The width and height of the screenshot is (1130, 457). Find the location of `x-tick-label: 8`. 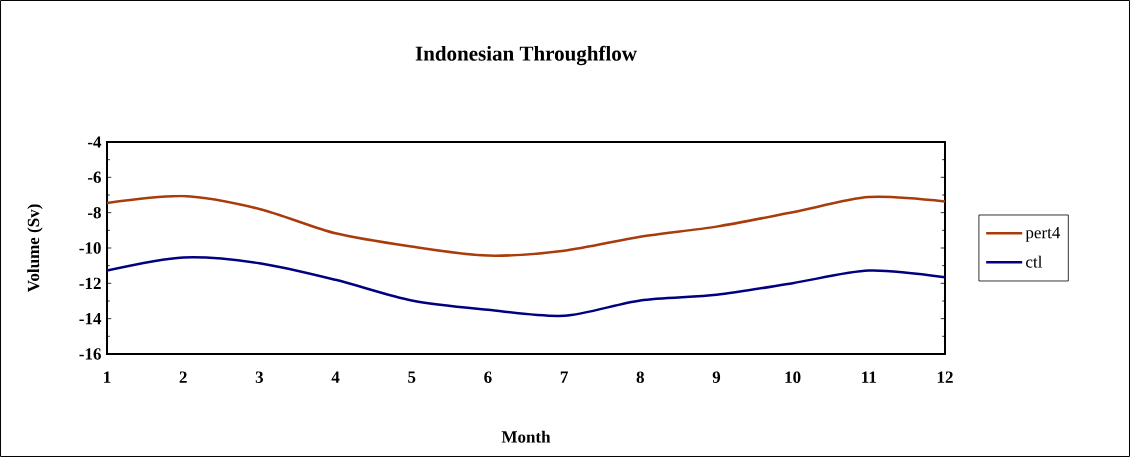

x-tick-label: 8 is located at coordinates (640, 377).